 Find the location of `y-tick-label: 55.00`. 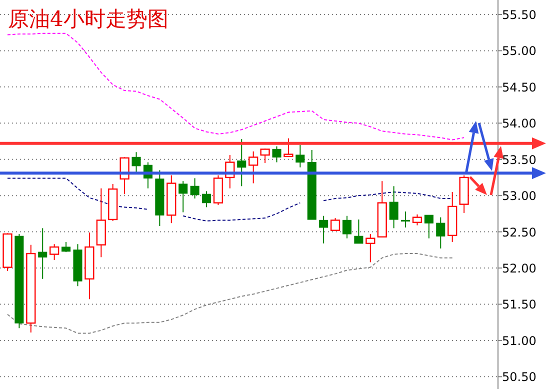

y-tick-label: 55.00 is located at coordinates (519, 51).